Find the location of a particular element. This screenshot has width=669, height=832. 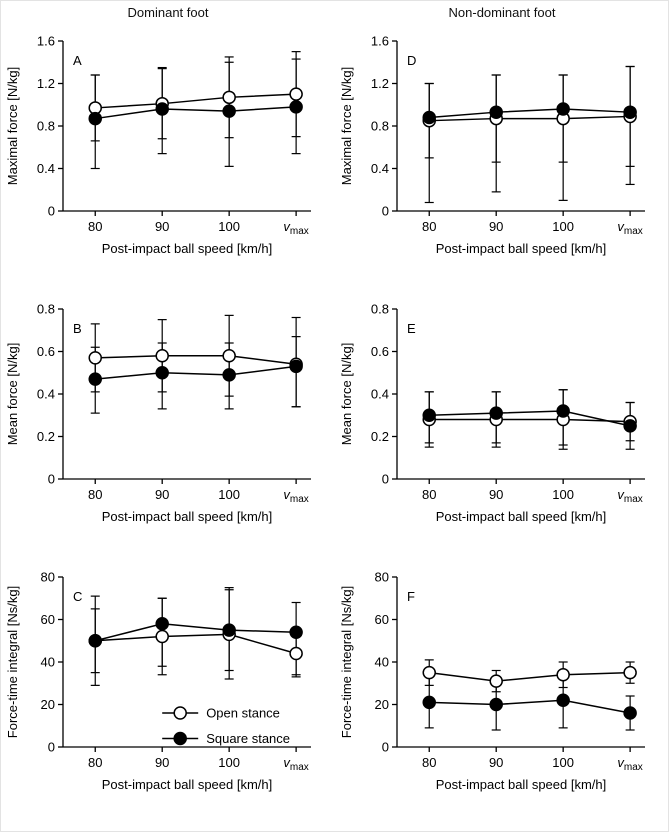

y-tick-label: 40 is located at coordinates (382, 662).